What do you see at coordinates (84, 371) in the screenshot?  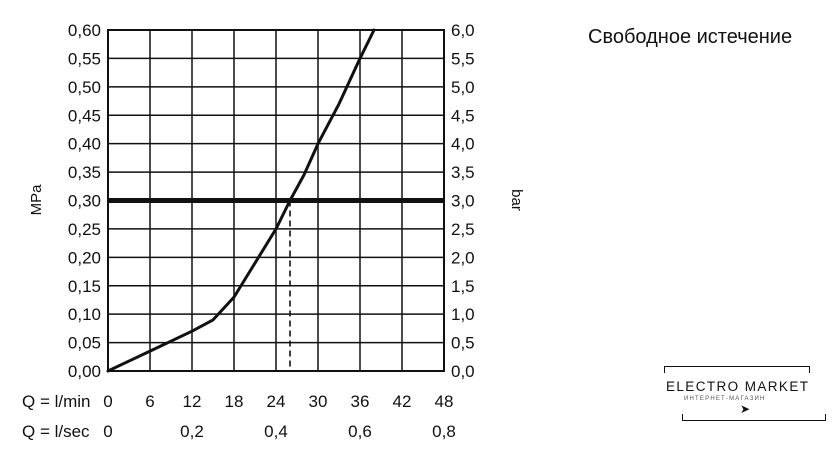 I see `y-tick-label-mpa: 0,00` at bounding box center [84, 371].